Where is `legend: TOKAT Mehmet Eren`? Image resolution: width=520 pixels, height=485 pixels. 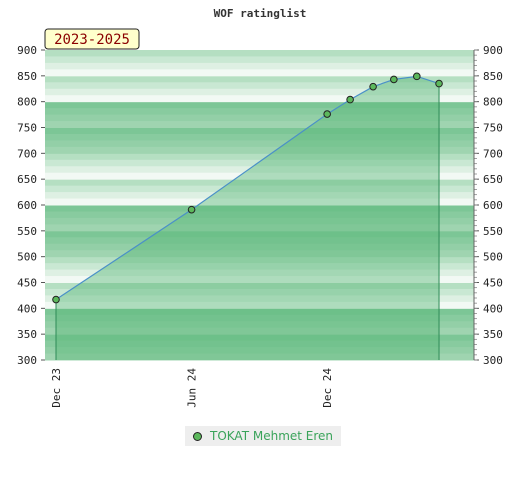
legend: TOKAT Mehmet Eren is located at coordinates (263, 436).